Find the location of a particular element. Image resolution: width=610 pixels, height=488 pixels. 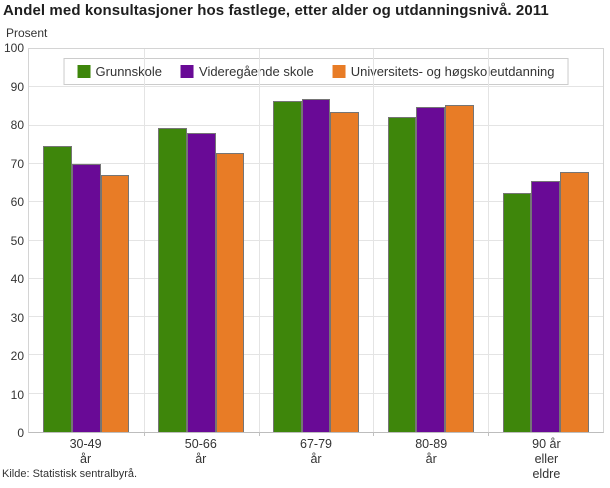

legend-item: Grunnskole is located at coordinates (120, 71).